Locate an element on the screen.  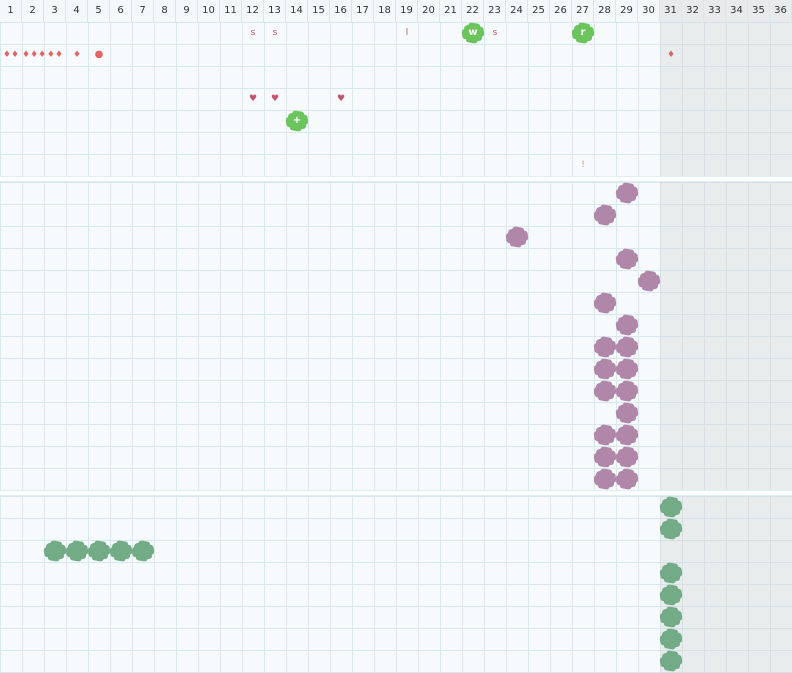
column-header-11: 11 is located at coordinates (231, 11).